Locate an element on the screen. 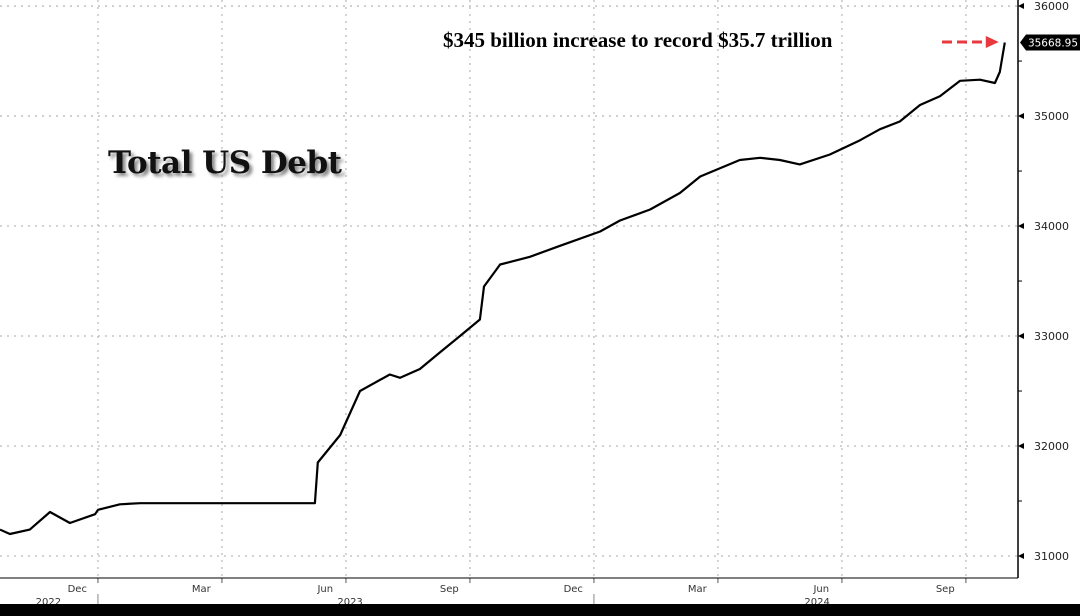 The width and height of the screenshot is (1080, 616). bottom-bar is located at coordinates (540, 610).